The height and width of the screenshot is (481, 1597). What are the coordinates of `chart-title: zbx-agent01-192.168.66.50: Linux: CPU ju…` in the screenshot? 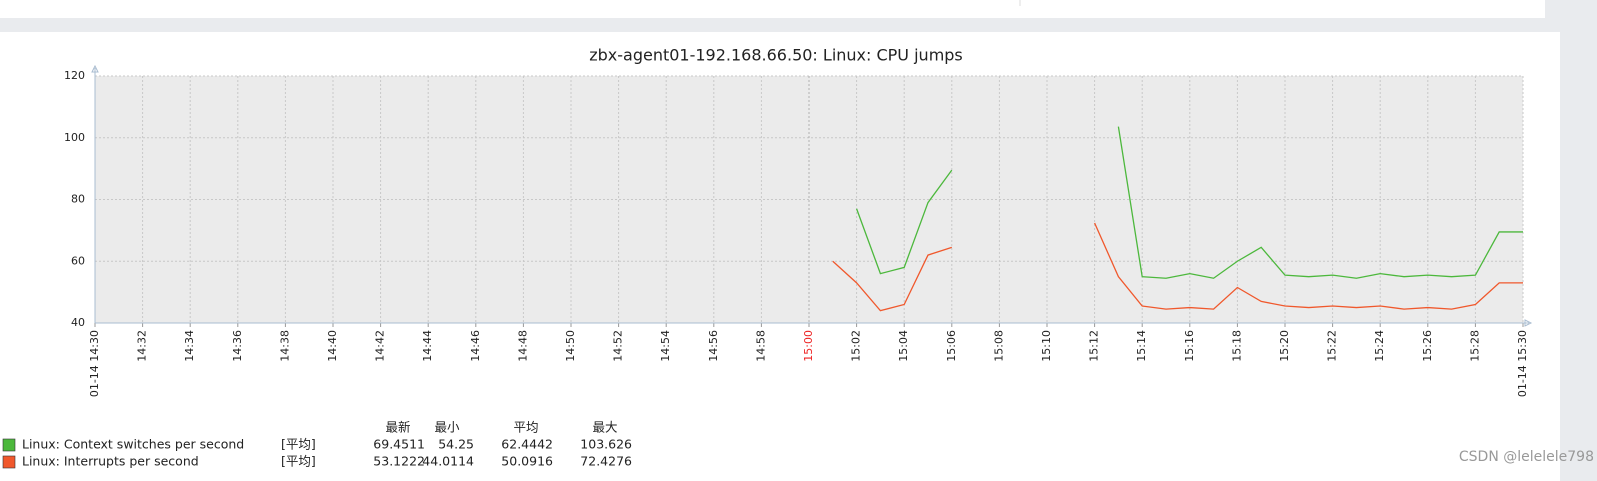 It's located at (776, 55).